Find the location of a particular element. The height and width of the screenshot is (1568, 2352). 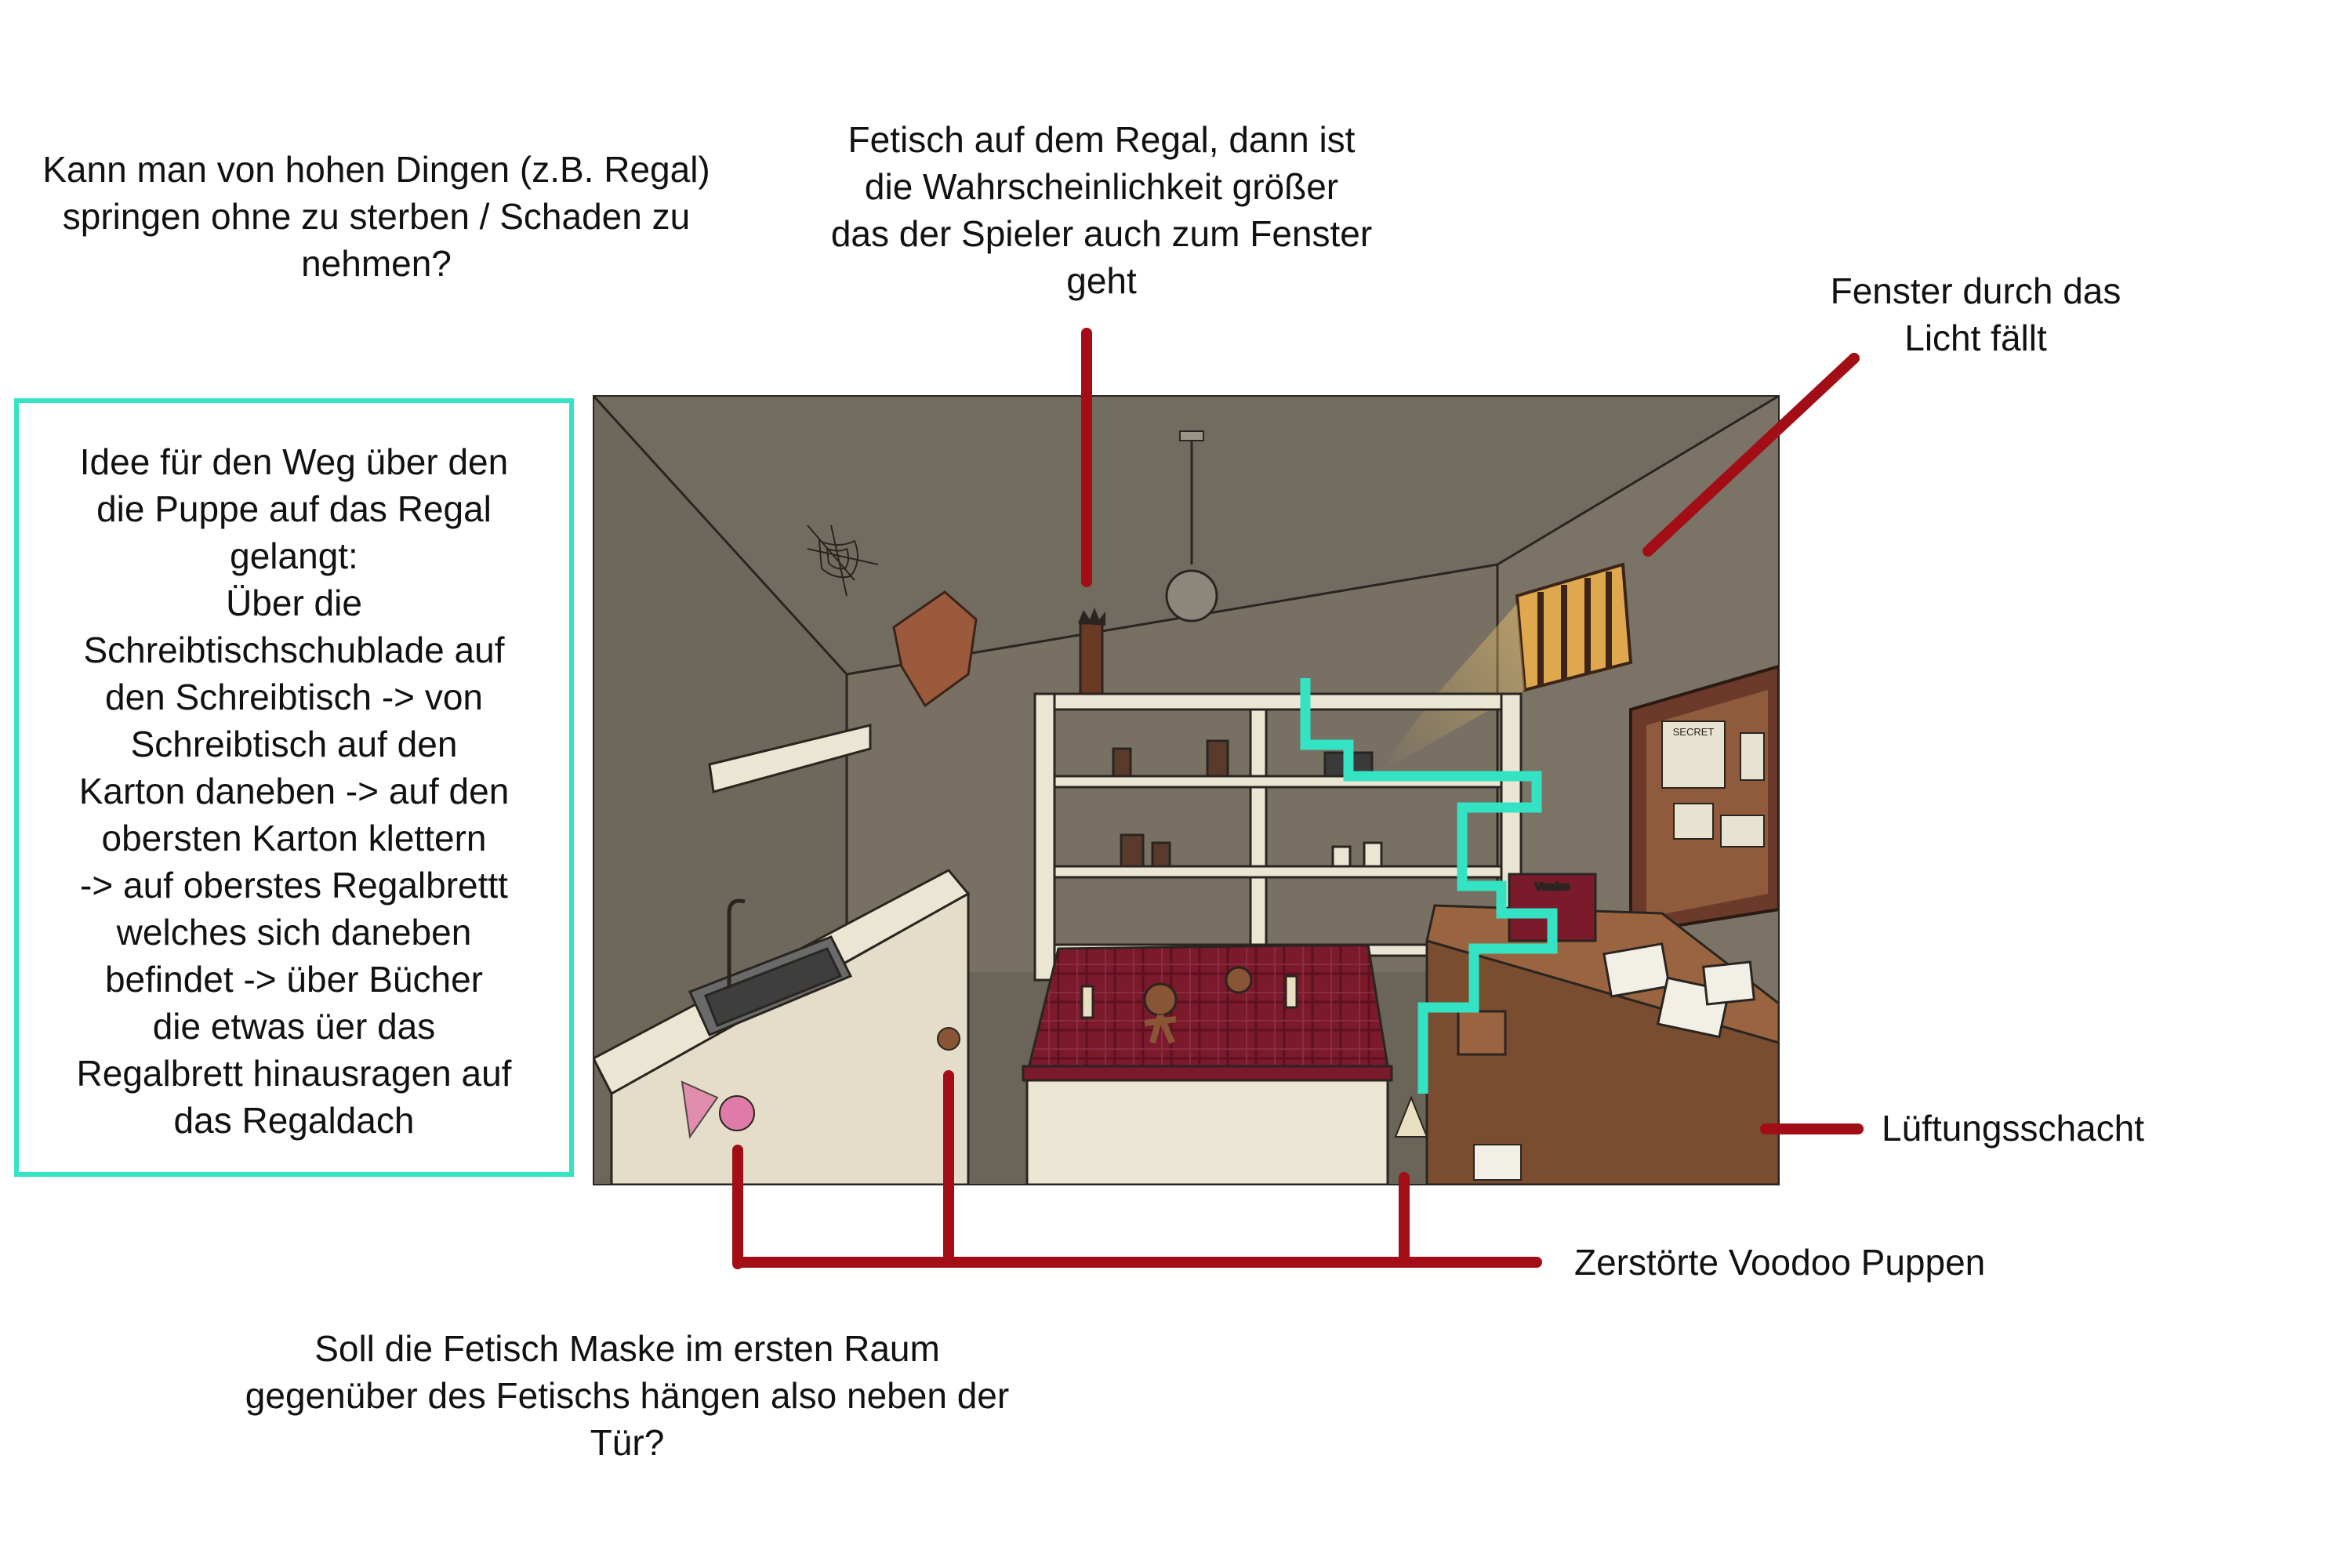

desk: Voodoo is located at coordinates (1602, 1029).